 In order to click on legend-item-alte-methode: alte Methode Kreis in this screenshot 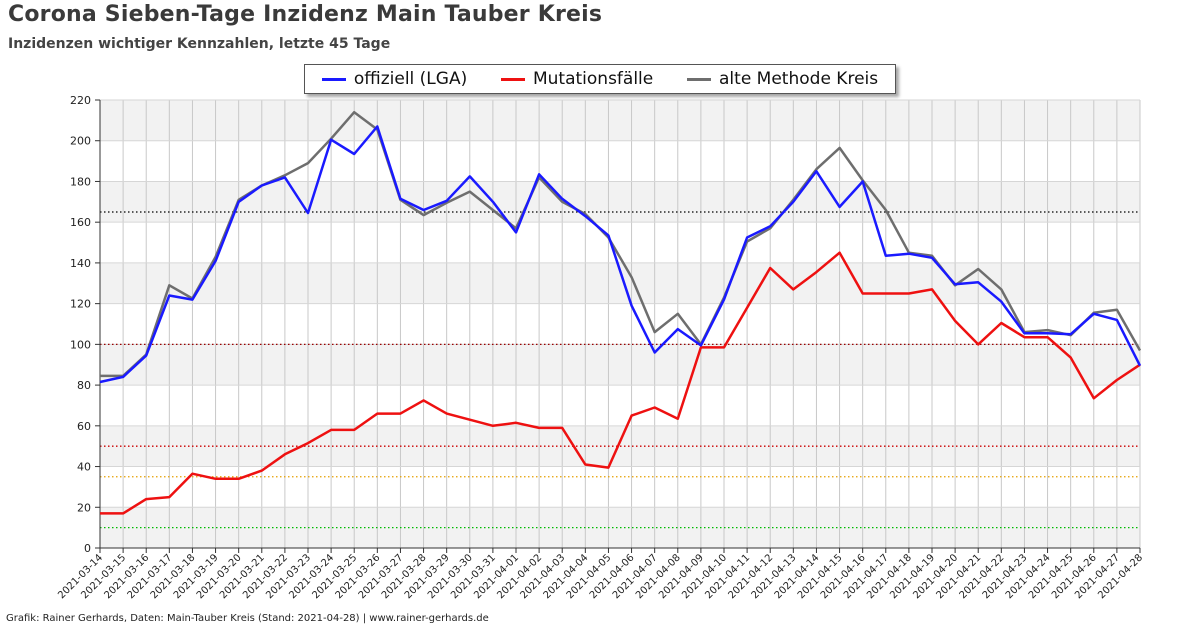, I will do `click(782, 79)`.